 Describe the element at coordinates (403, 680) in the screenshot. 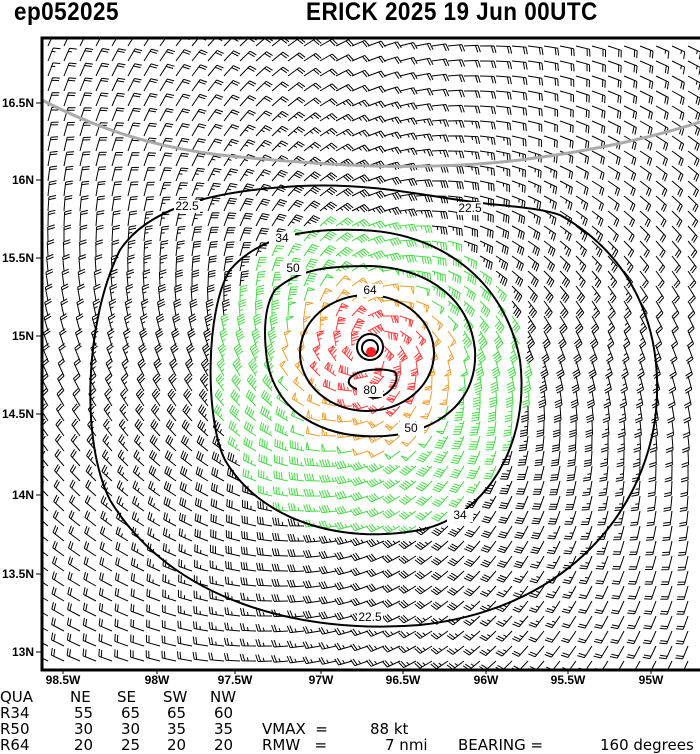

I see `lon-tick-label: 96.5W` at that location.